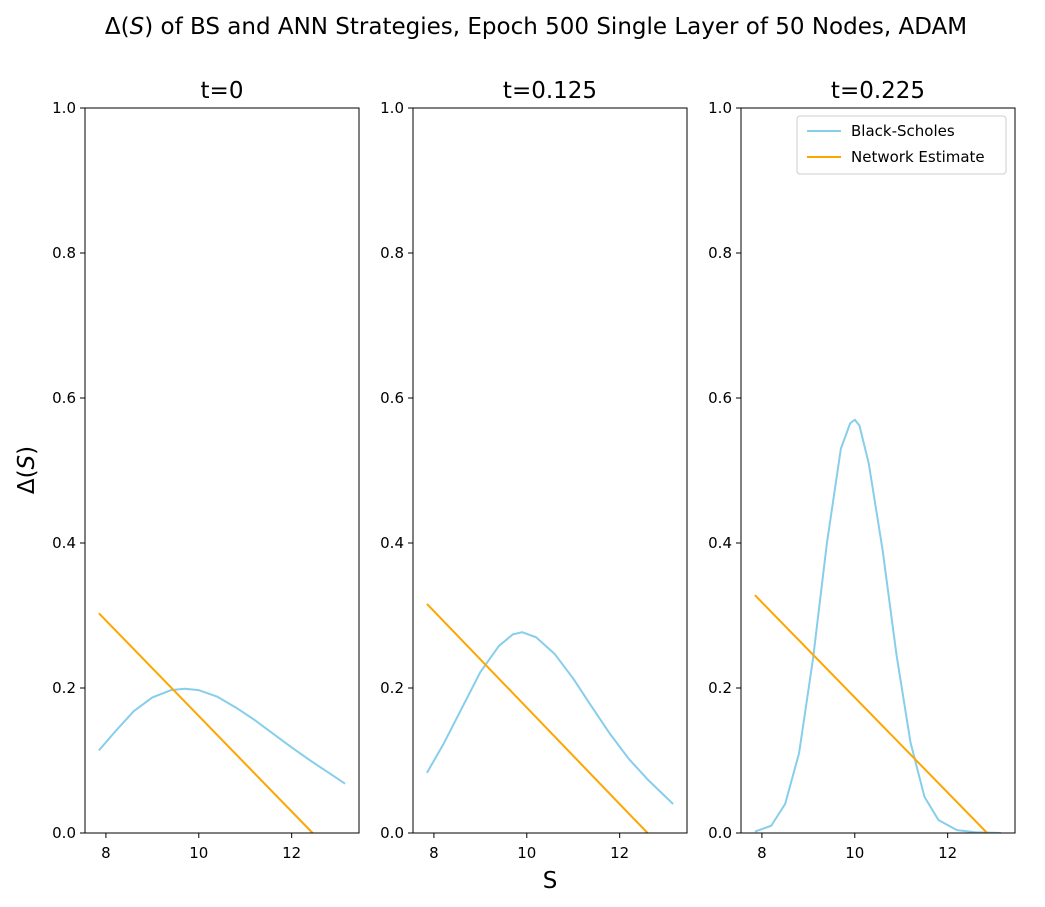 The width and height of the screenshot is (1045, 907). I want to click on subplot-title: t=0, so click(222, 91).